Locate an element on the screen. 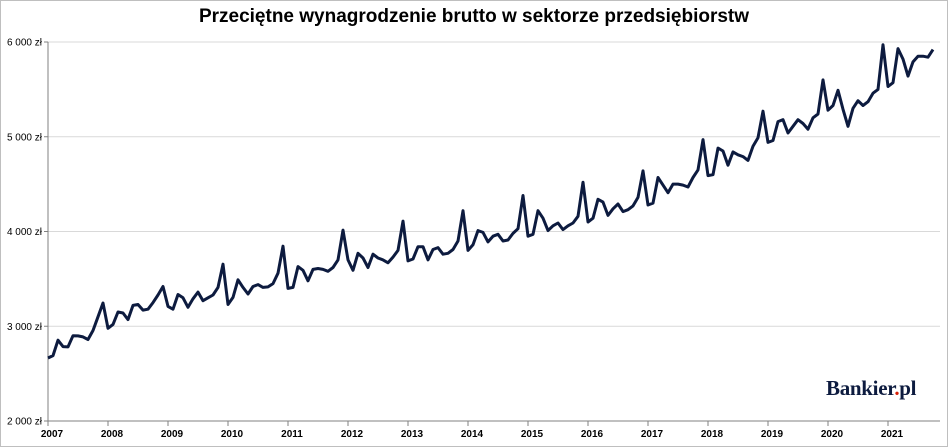 This screenshot has height=447, width=948. logo-text-domain: pl is located at coordinates (908, 388).